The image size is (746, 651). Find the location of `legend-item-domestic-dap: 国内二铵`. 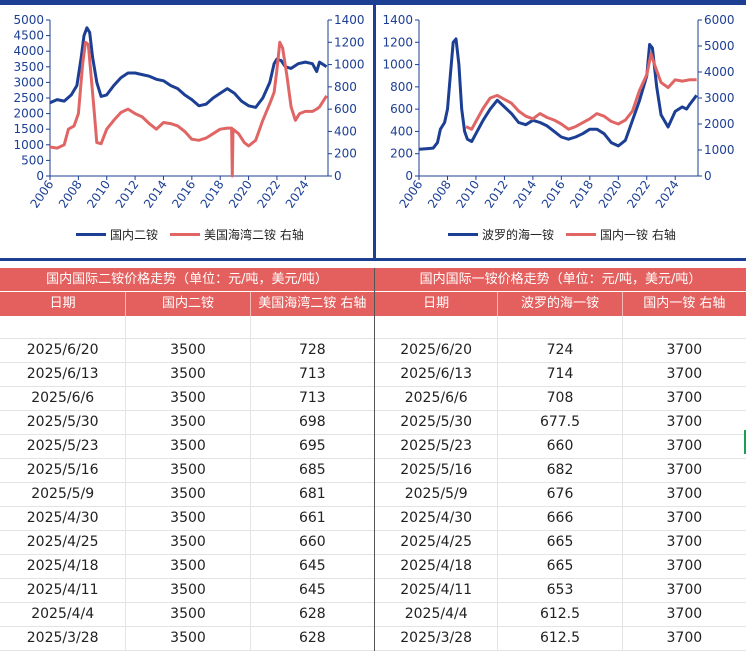

legend-item-domestic-dap: 国内二铵 is located at coordinates (117, 234).